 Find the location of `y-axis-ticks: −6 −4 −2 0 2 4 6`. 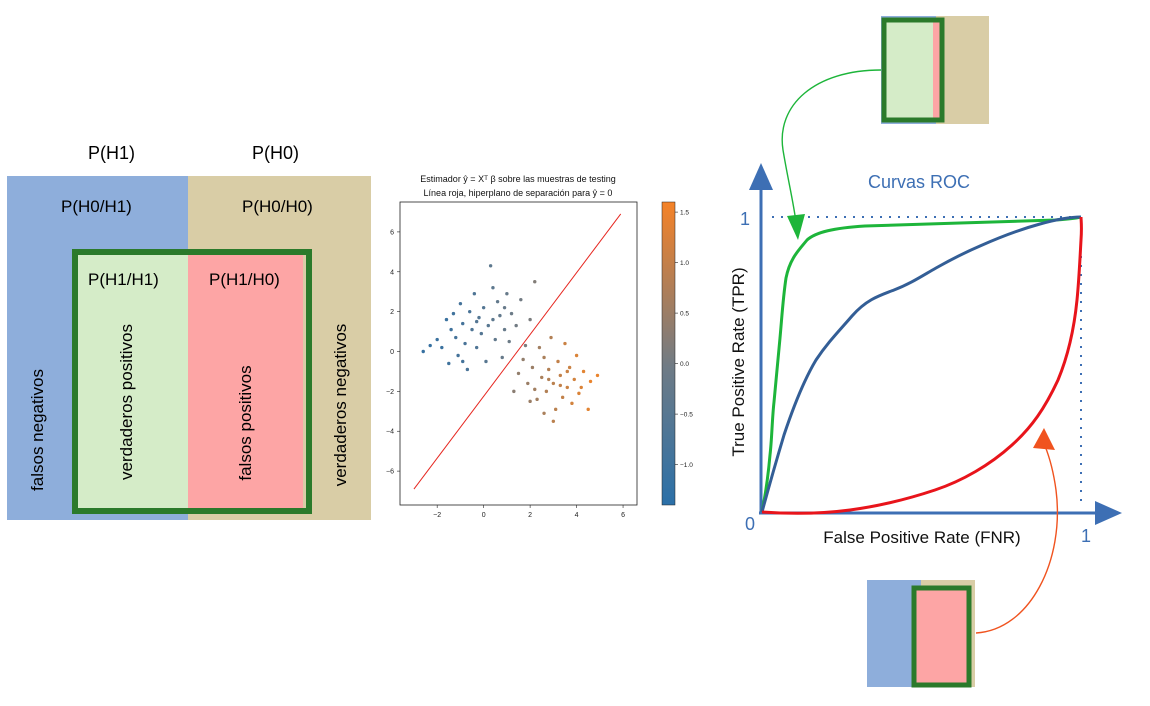

y-axis-ticks: −6 −4 −2 0 2 4 6 is located at coordinates (393, 352).